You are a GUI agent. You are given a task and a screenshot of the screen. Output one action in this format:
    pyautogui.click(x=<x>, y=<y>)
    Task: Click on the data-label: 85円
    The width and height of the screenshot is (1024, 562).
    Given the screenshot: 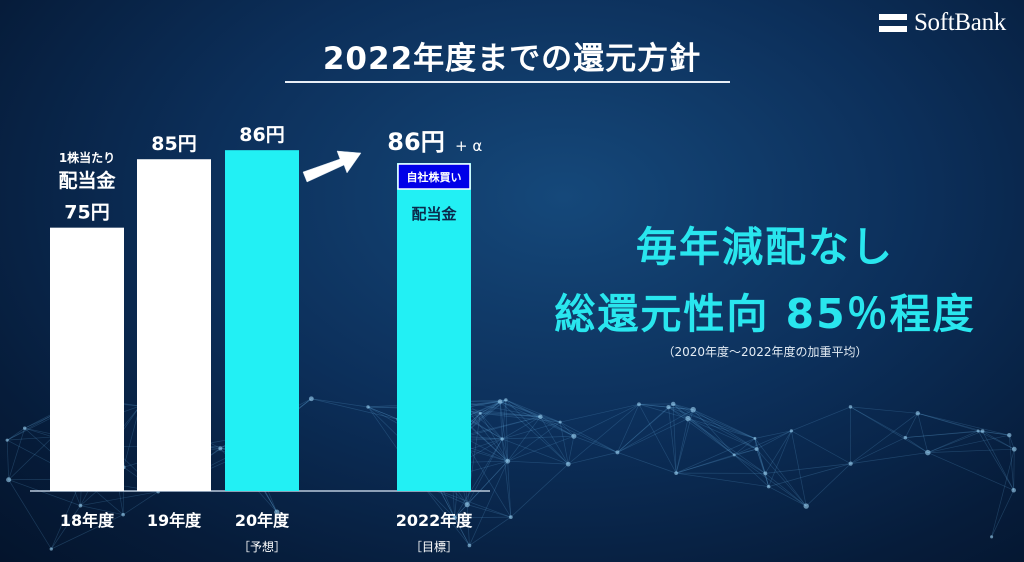 What is the action you would take?
    pyautogui.click(x=173, y=144)
    